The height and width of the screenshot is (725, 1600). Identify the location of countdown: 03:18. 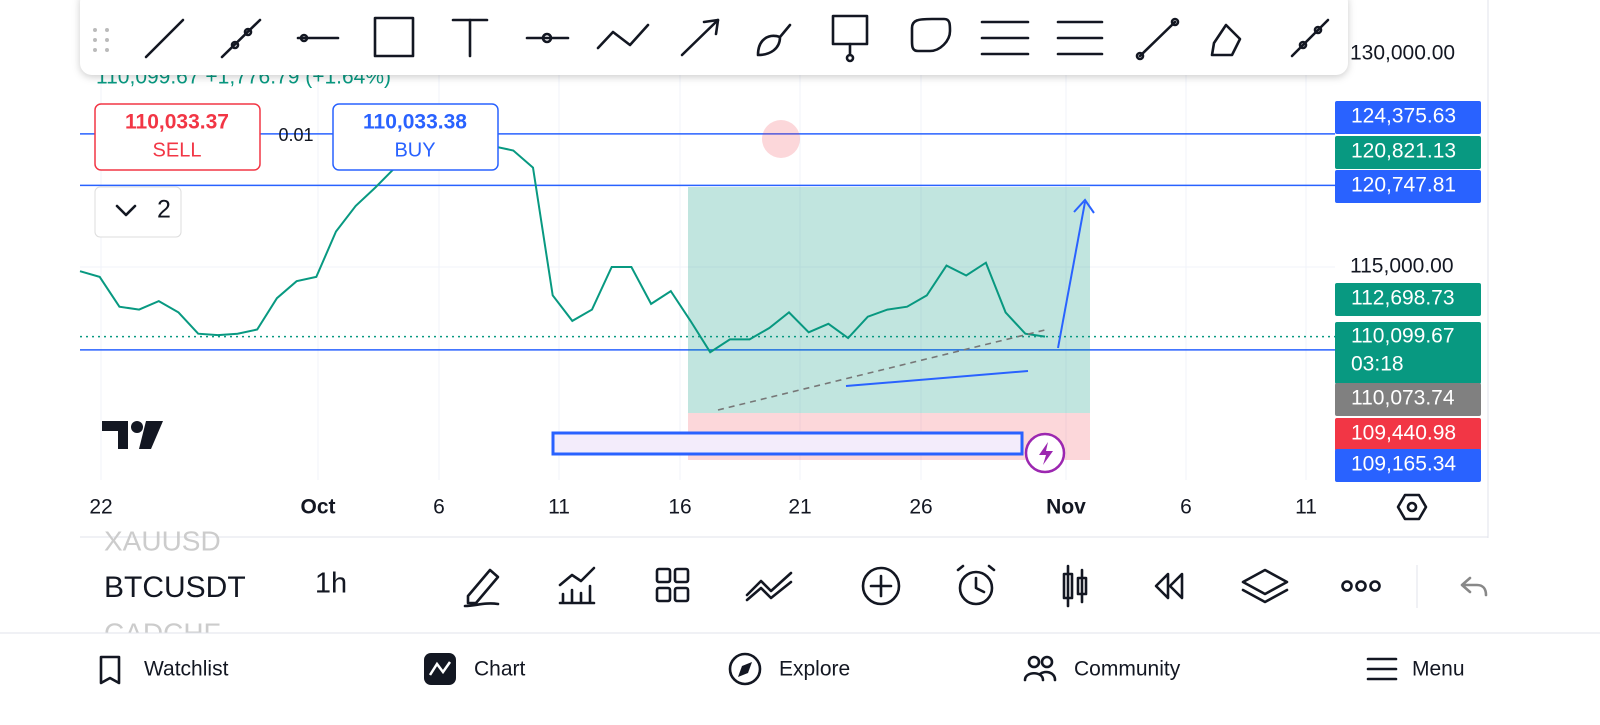
(1377, 364).